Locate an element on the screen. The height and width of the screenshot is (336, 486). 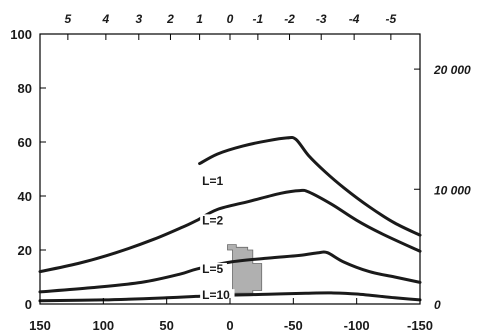
y-tick-label-2: 40 is located at coordinates (25, 196).